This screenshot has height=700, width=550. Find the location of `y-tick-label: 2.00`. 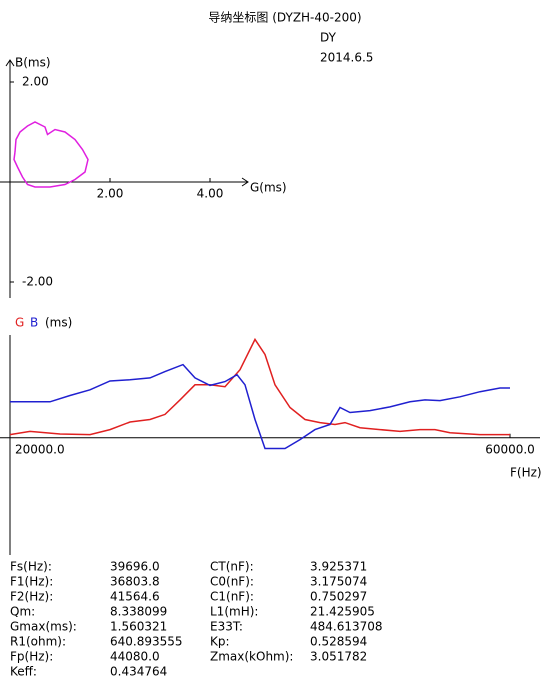

y-tick-label: 2.00 is located at coordinates (35, 82).